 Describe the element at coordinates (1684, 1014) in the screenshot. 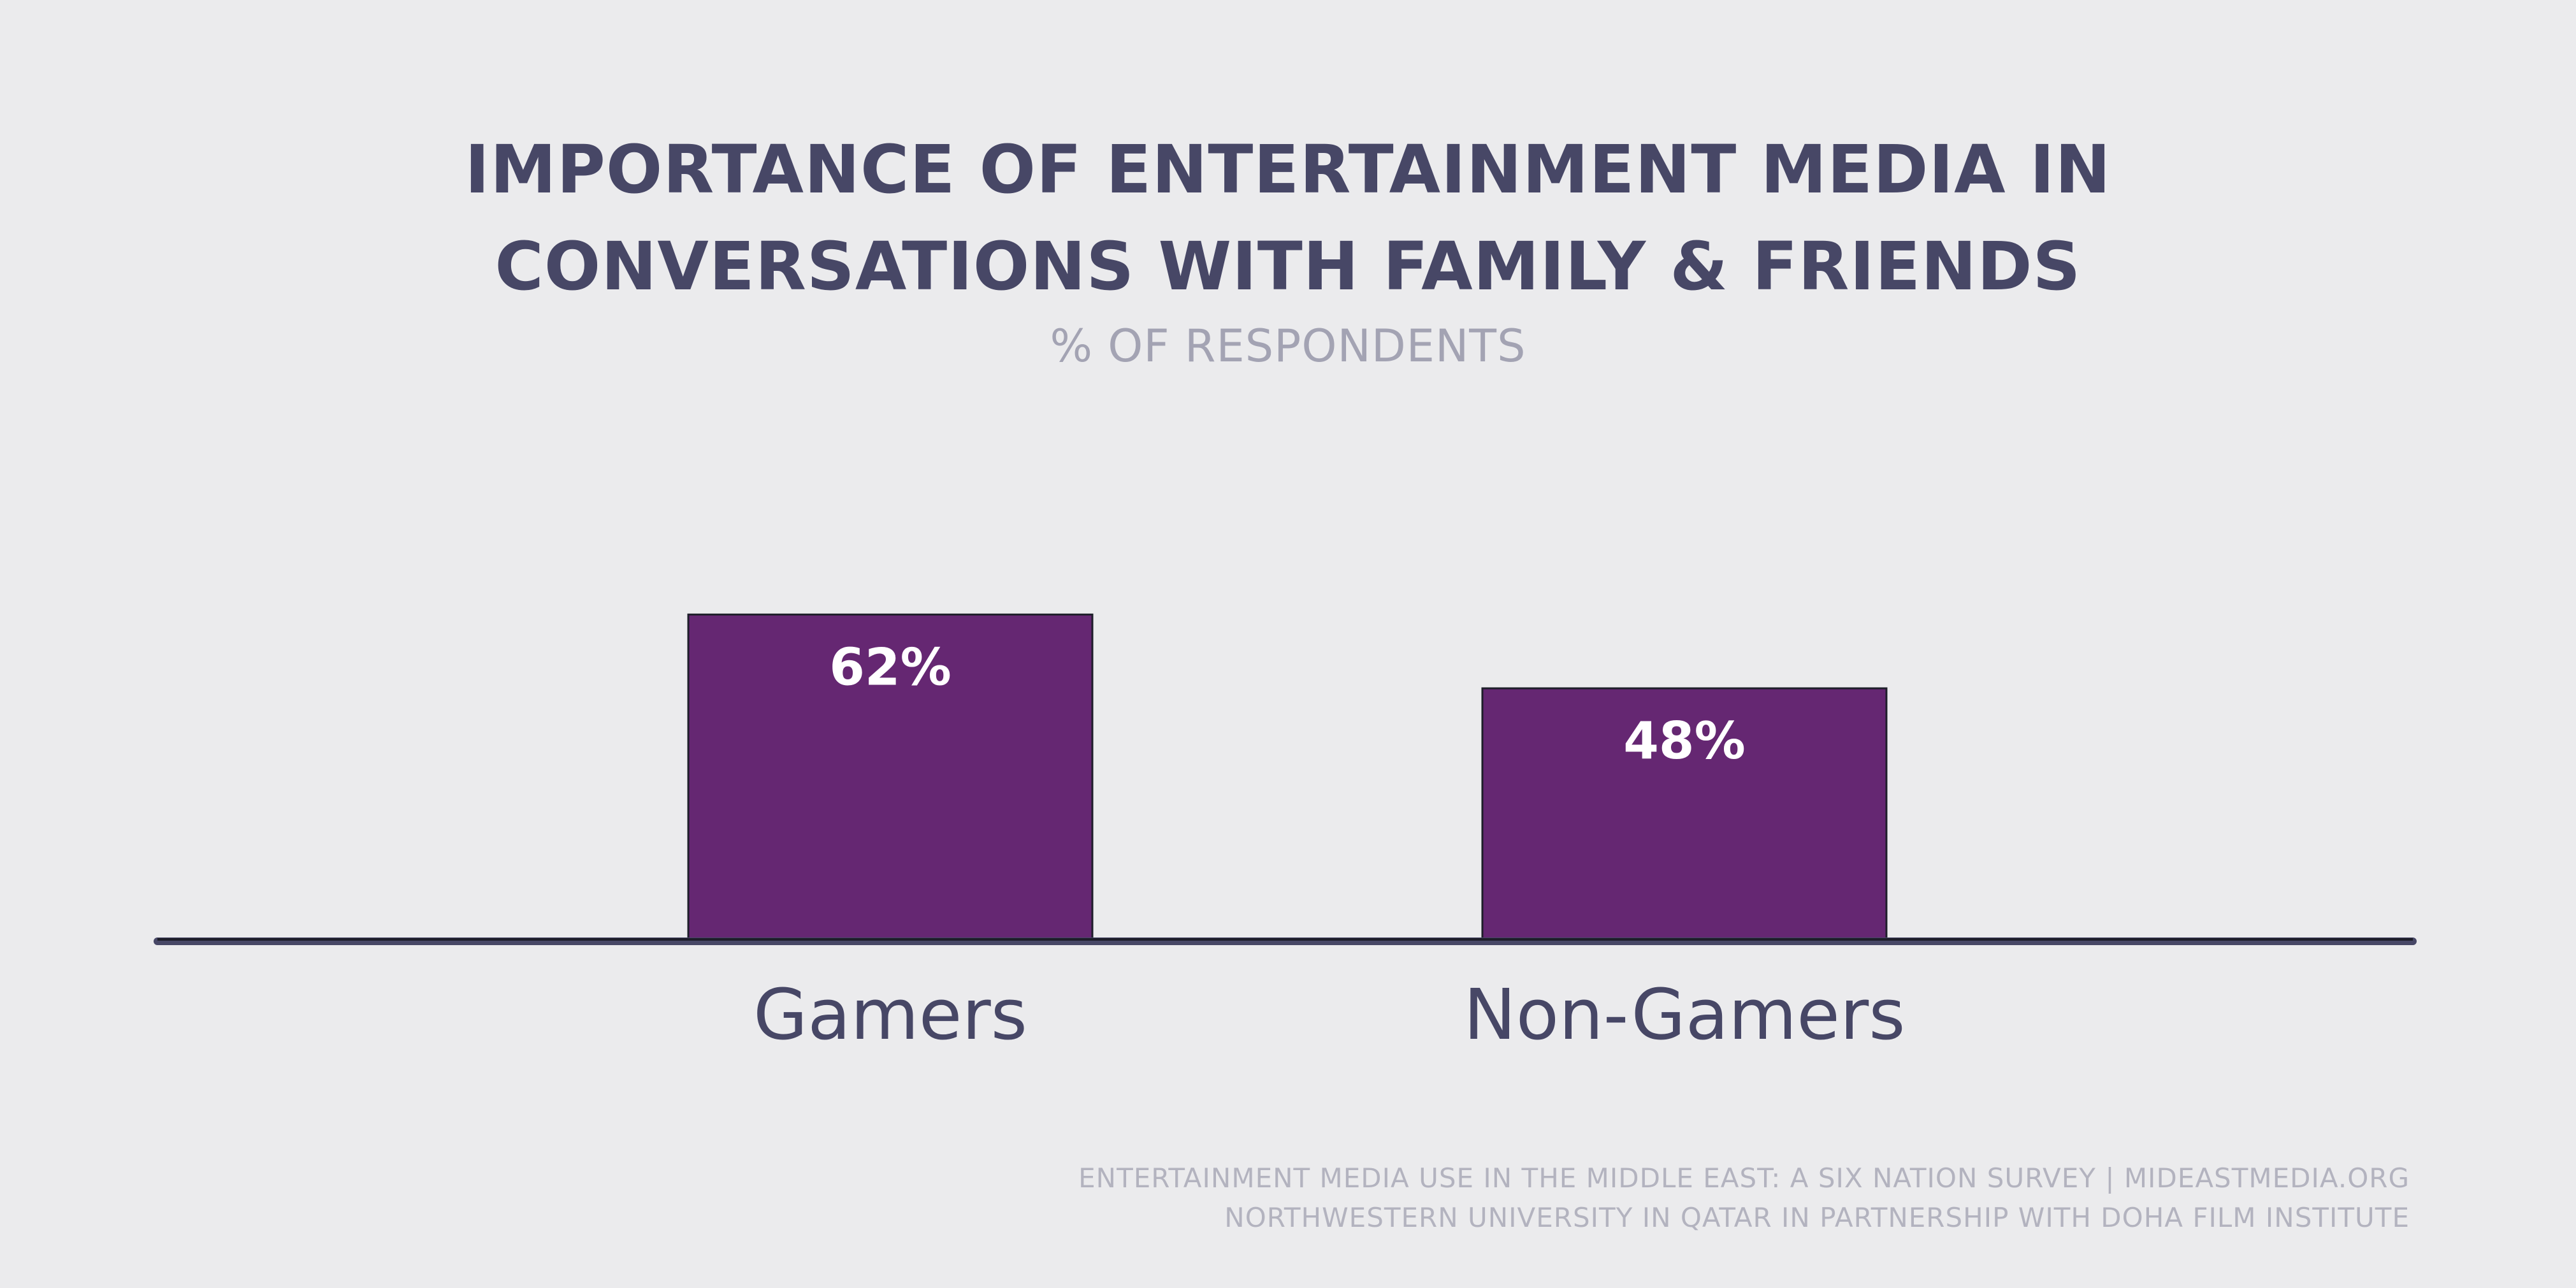

I see `x-tick-label: Non-Gamers` at that location.